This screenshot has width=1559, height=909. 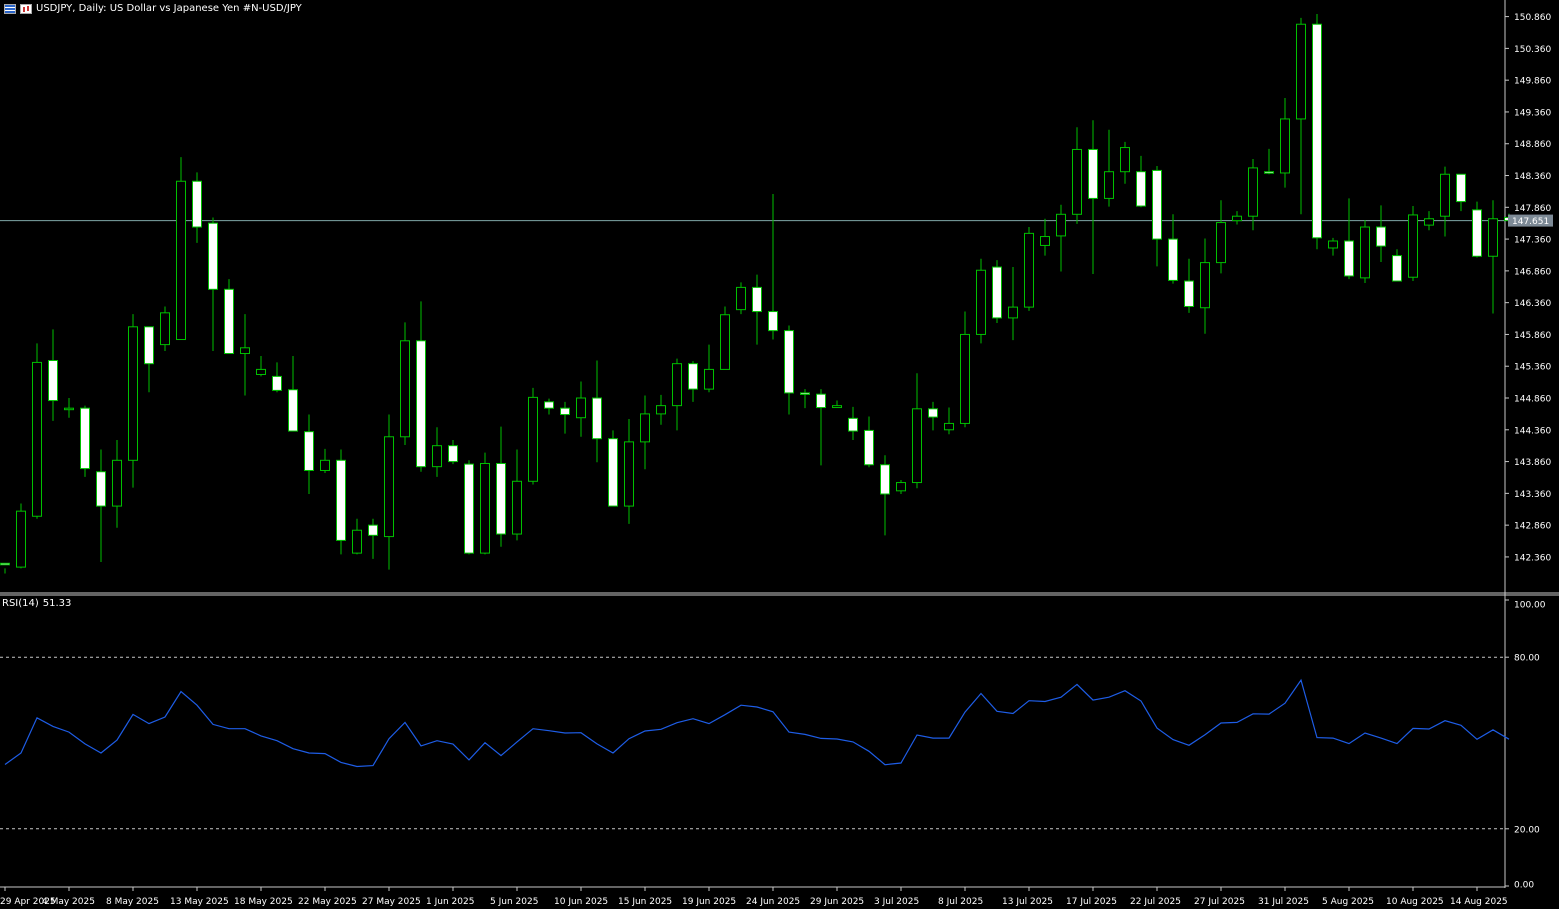 I want to click on price-tick-label: 150.360, so click(x=1532, y=50).